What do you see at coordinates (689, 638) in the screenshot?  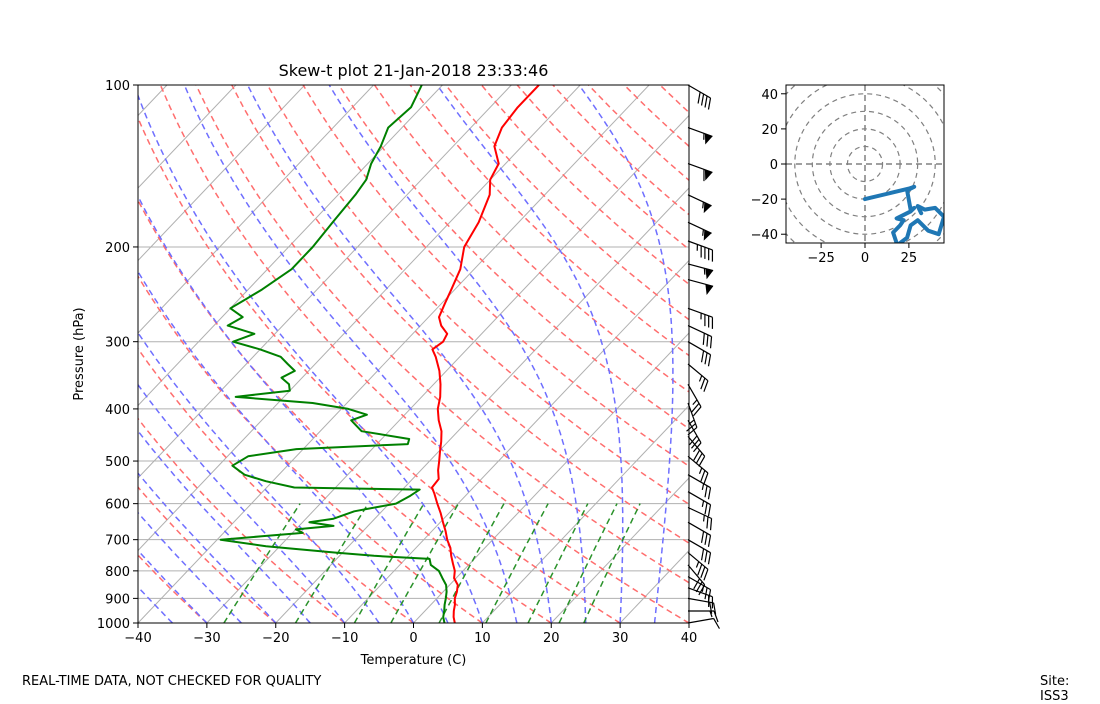 I see `x-tick-label: 40` at bounding box center [689, 638].